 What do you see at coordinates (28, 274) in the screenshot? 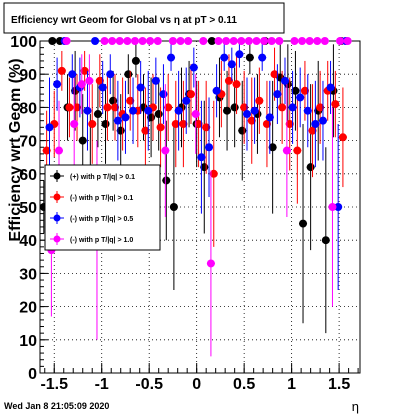
I see `y-tick-label: 30` at bounding box center [28, 274].